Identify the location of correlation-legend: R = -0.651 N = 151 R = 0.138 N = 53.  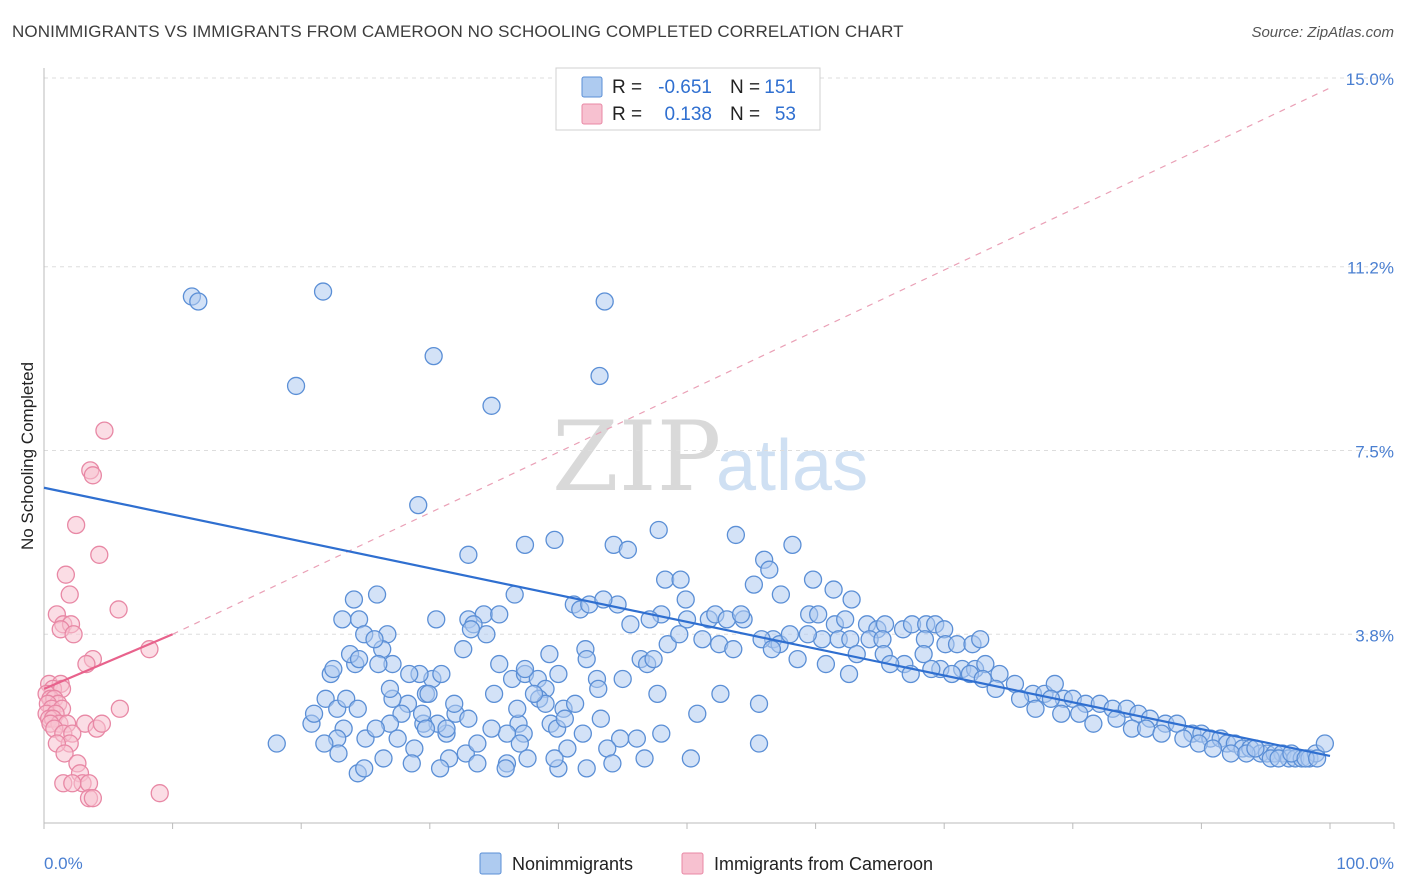
(688, 99).